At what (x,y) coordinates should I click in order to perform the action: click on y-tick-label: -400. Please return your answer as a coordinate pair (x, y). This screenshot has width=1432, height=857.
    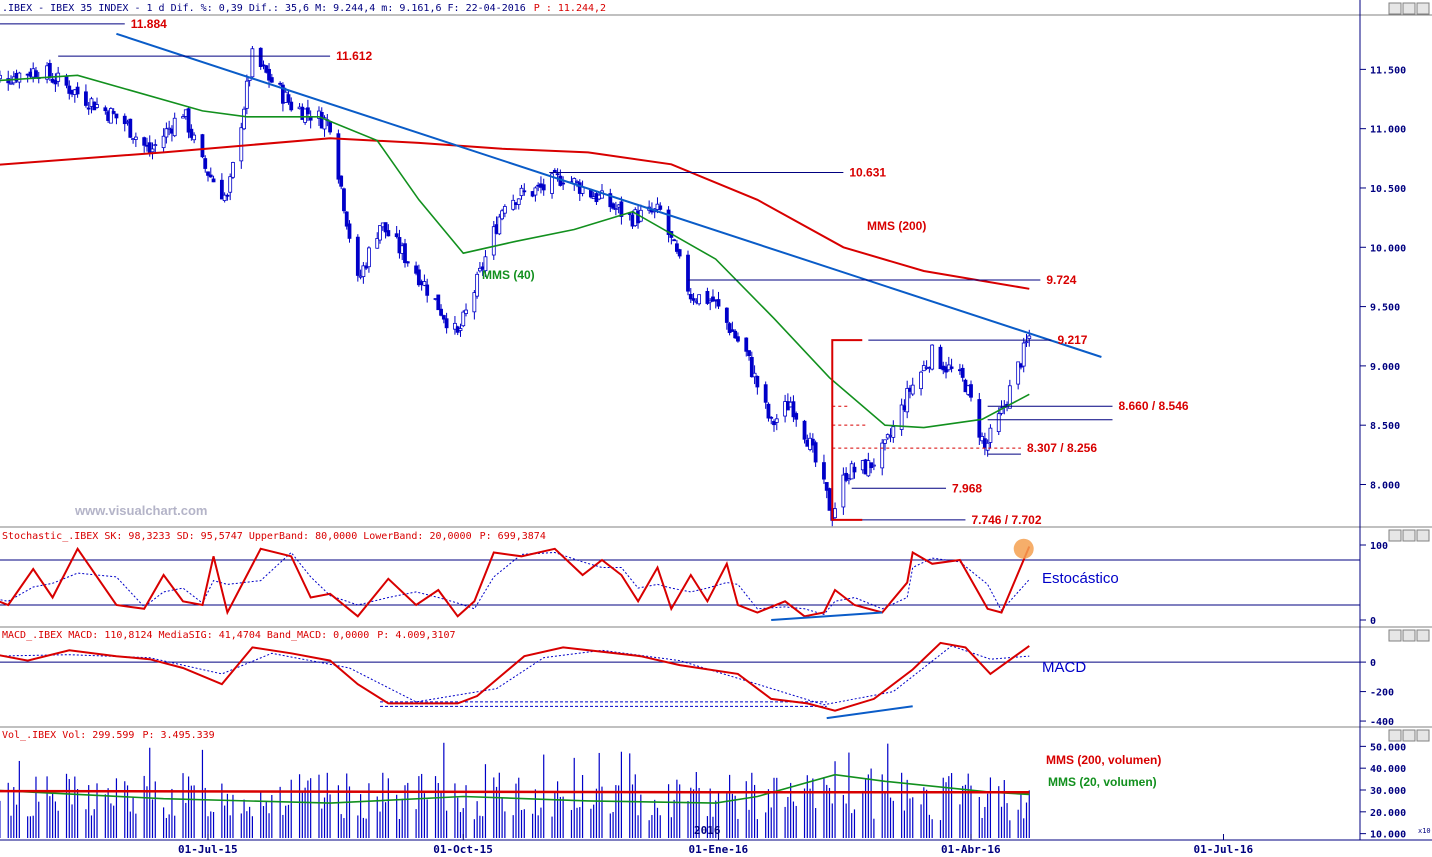
    Looking at the image, I should click on (1382, 722).